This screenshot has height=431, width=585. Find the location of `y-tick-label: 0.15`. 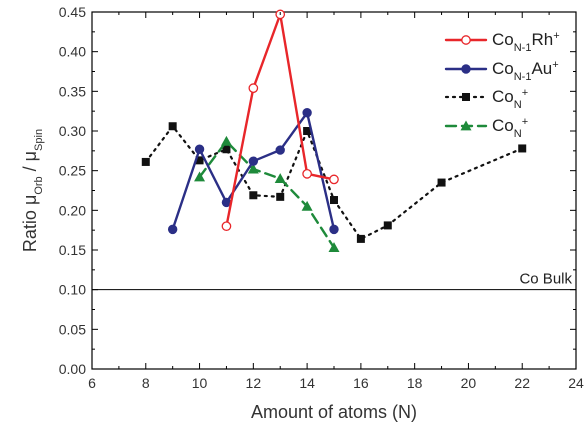

y-tick-label: 0.15 is located at coordinates (72, 250).